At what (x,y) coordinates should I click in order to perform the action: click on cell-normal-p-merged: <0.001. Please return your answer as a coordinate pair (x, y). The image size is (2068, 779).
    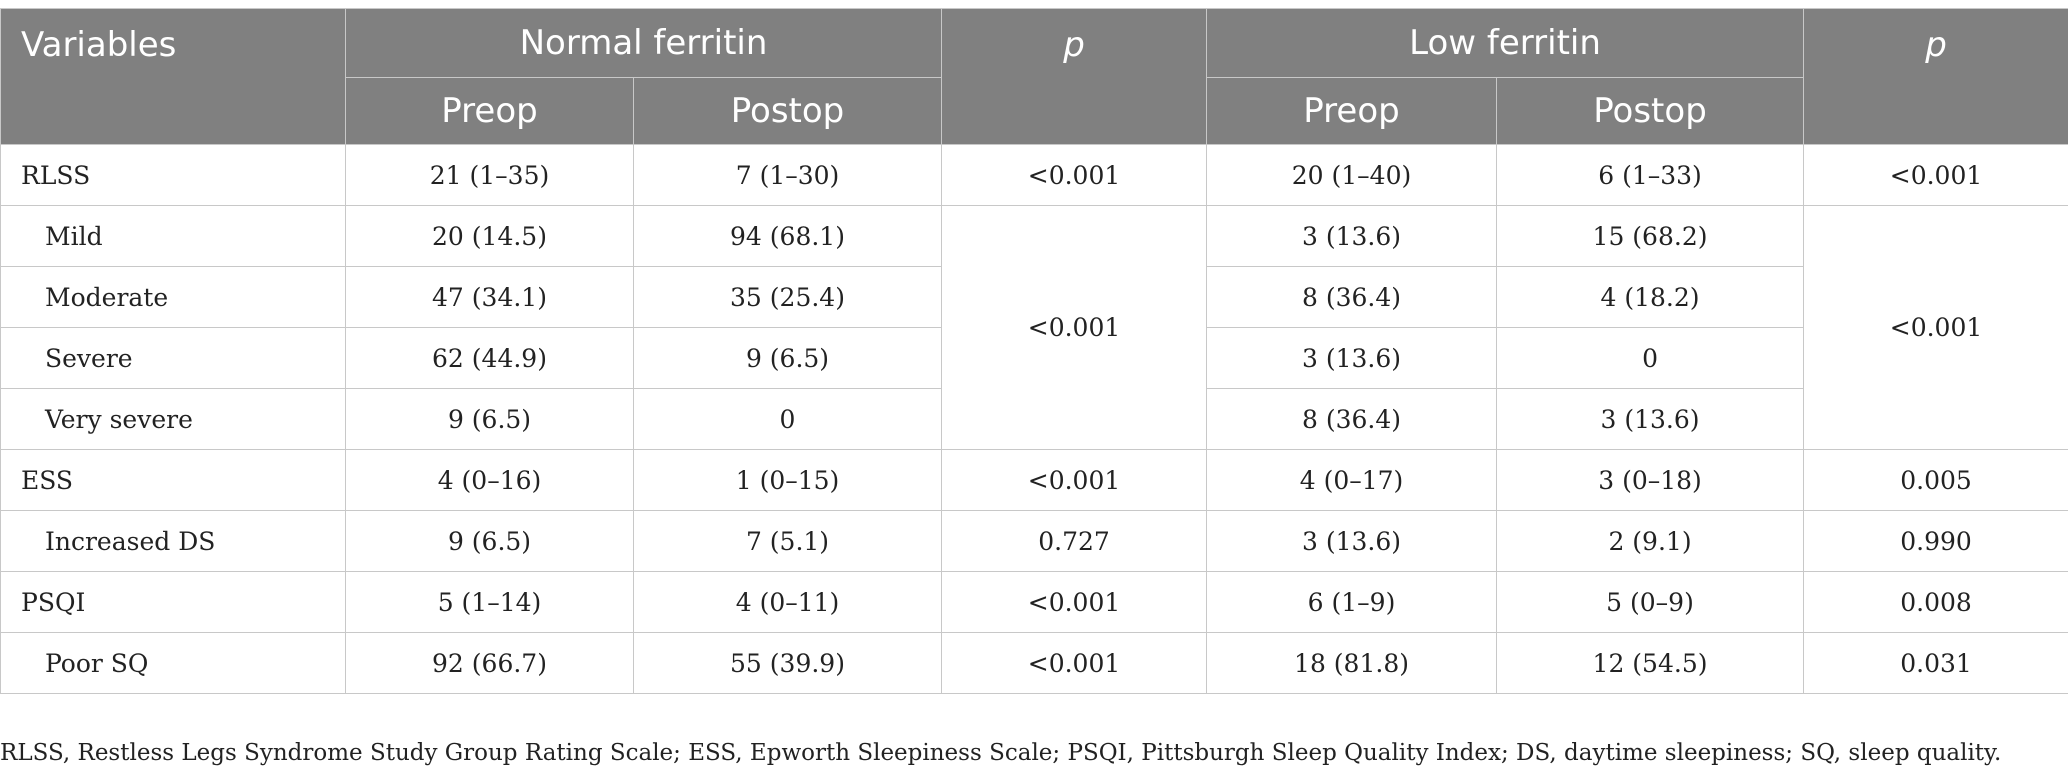
    Looking at the image, I should click on (1074, 327).